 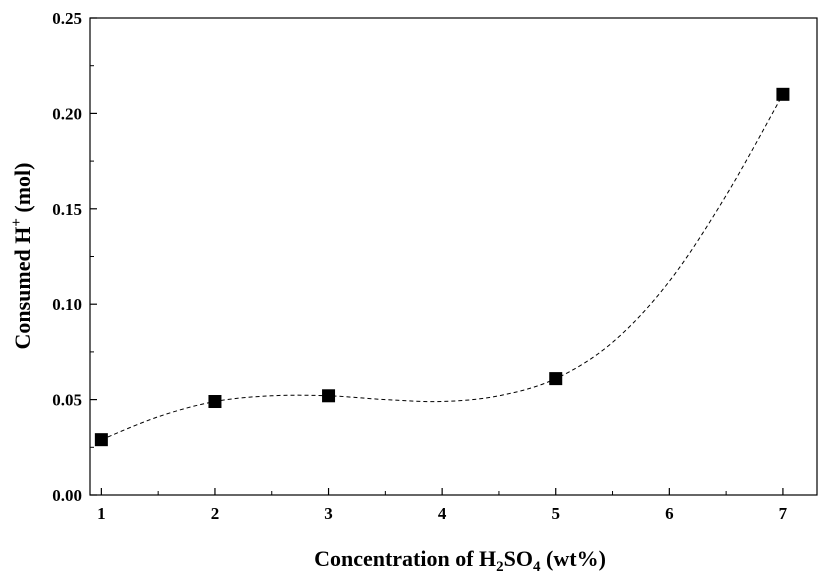 What do you see at coordinates (215, 513) in the screenshot?
I see `x-tick-label: 2` at bounding box center [215, 513].